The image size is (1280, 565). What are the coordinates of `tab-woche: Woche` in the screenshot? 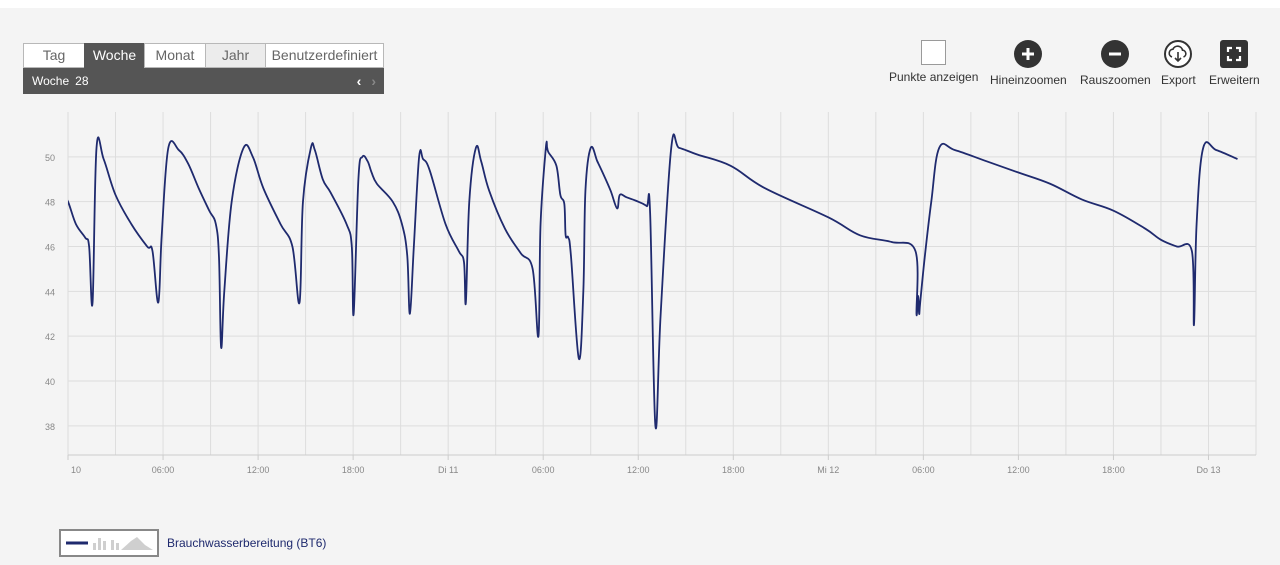 It's located at (114, 55).